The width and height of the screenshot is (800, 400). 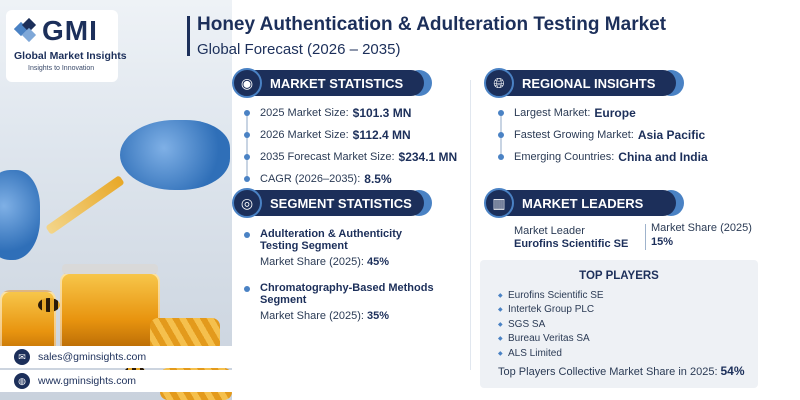 I want to click on web-globe-icon: ◍, so click(x=22, y=381).